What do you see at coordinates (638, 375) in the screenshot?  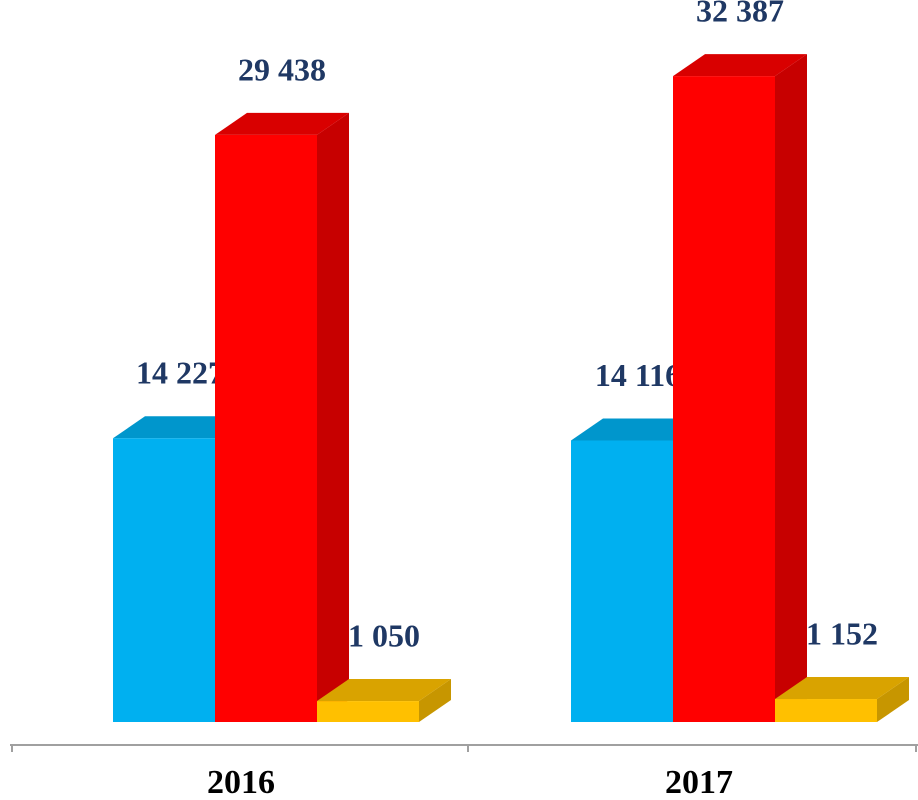 I see `data-label: 14 116` at bounding box center [638, 375].